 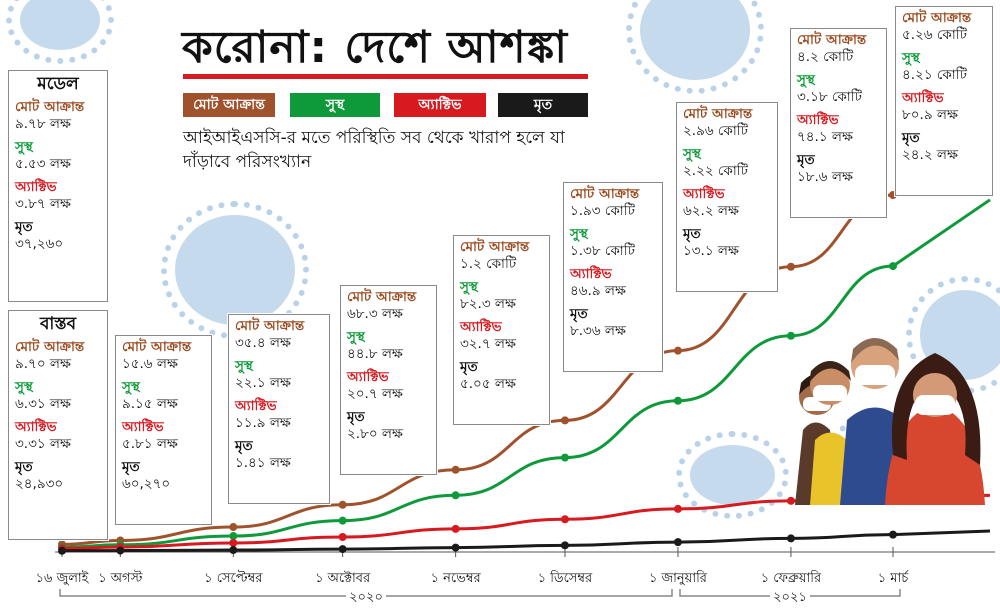 I want to click on total-value: ২.৯৬ কোটি, so click(x=727, y=131).